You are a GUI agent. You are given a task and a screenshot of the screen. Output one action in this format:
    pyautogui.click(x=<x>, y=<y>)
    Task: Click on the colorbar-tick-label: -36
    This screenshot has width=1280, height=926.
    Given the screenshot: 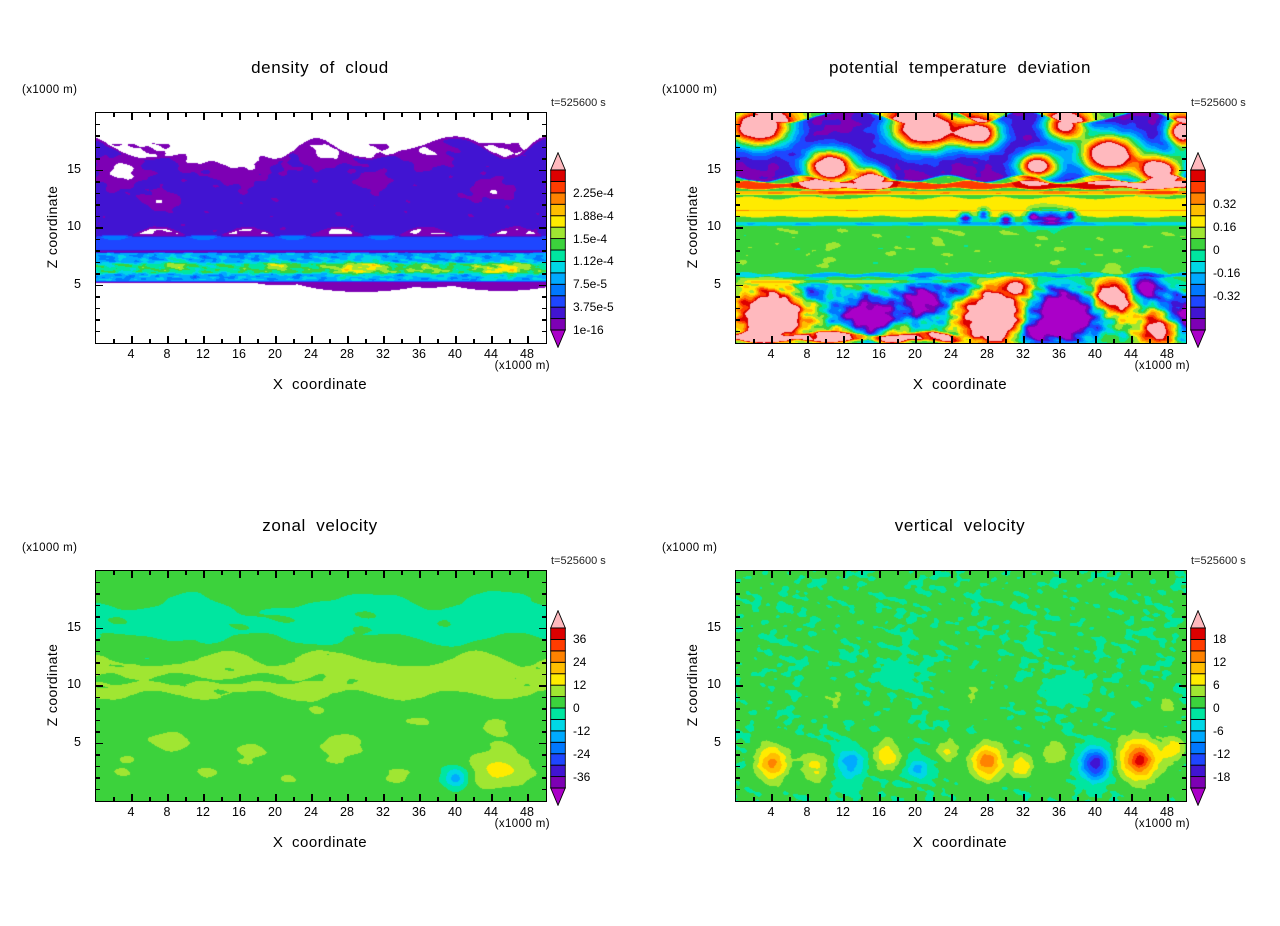 What is the action you would take?
    pyautogui.click(x=582, y=776)
    